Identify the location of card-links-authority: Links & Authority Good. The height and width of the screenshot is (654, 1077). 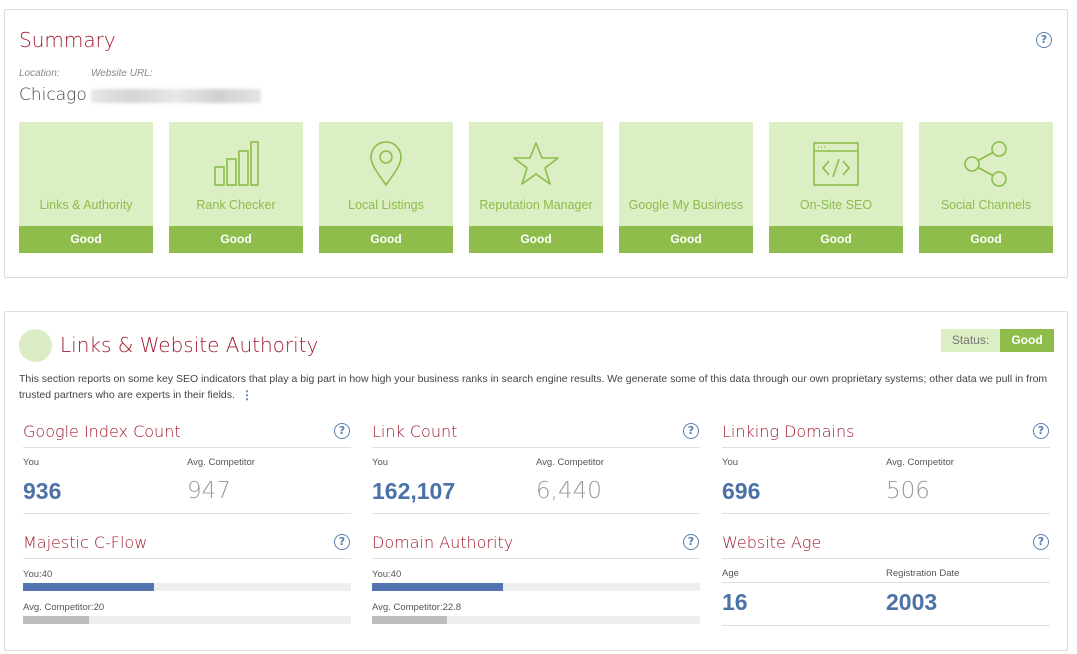
(86, 187).